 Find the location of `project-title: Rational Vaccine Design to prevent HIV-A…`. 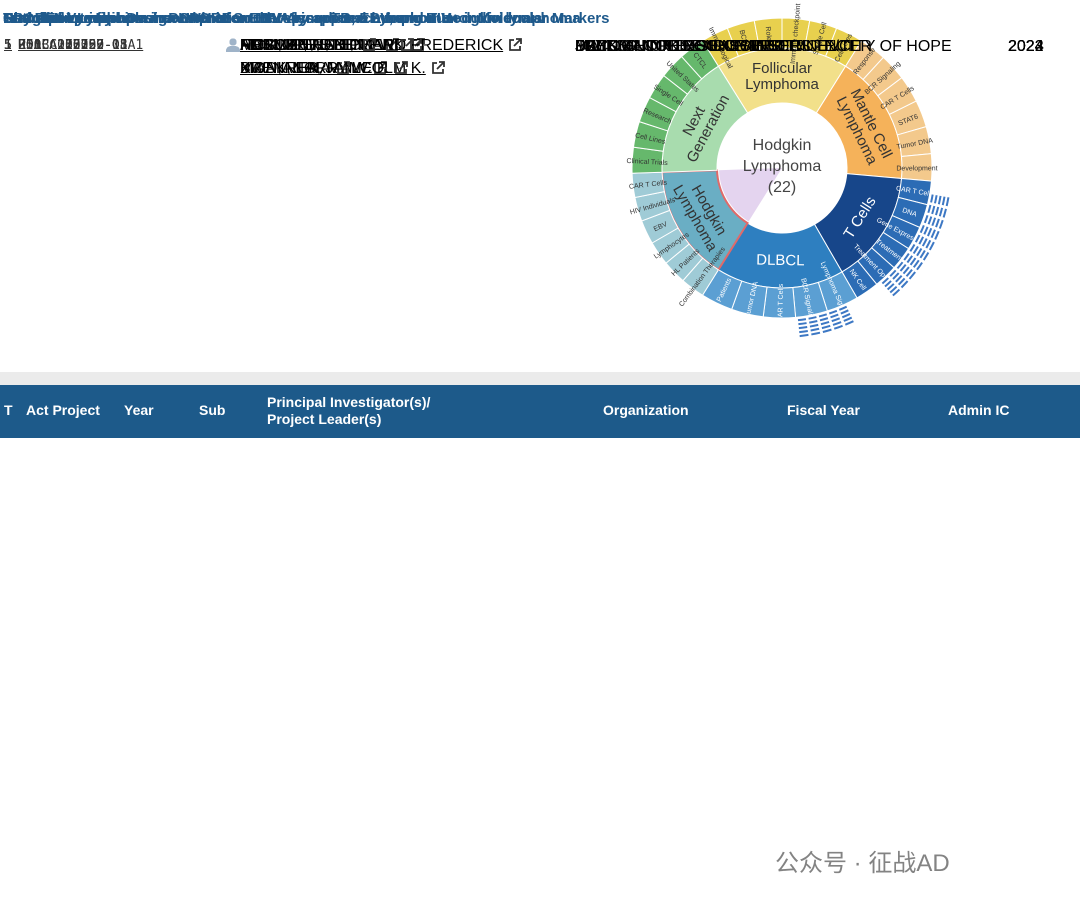

project-title: Rational Vaccine Design to prevent HIV-A… is located at coordinates (227, 18).